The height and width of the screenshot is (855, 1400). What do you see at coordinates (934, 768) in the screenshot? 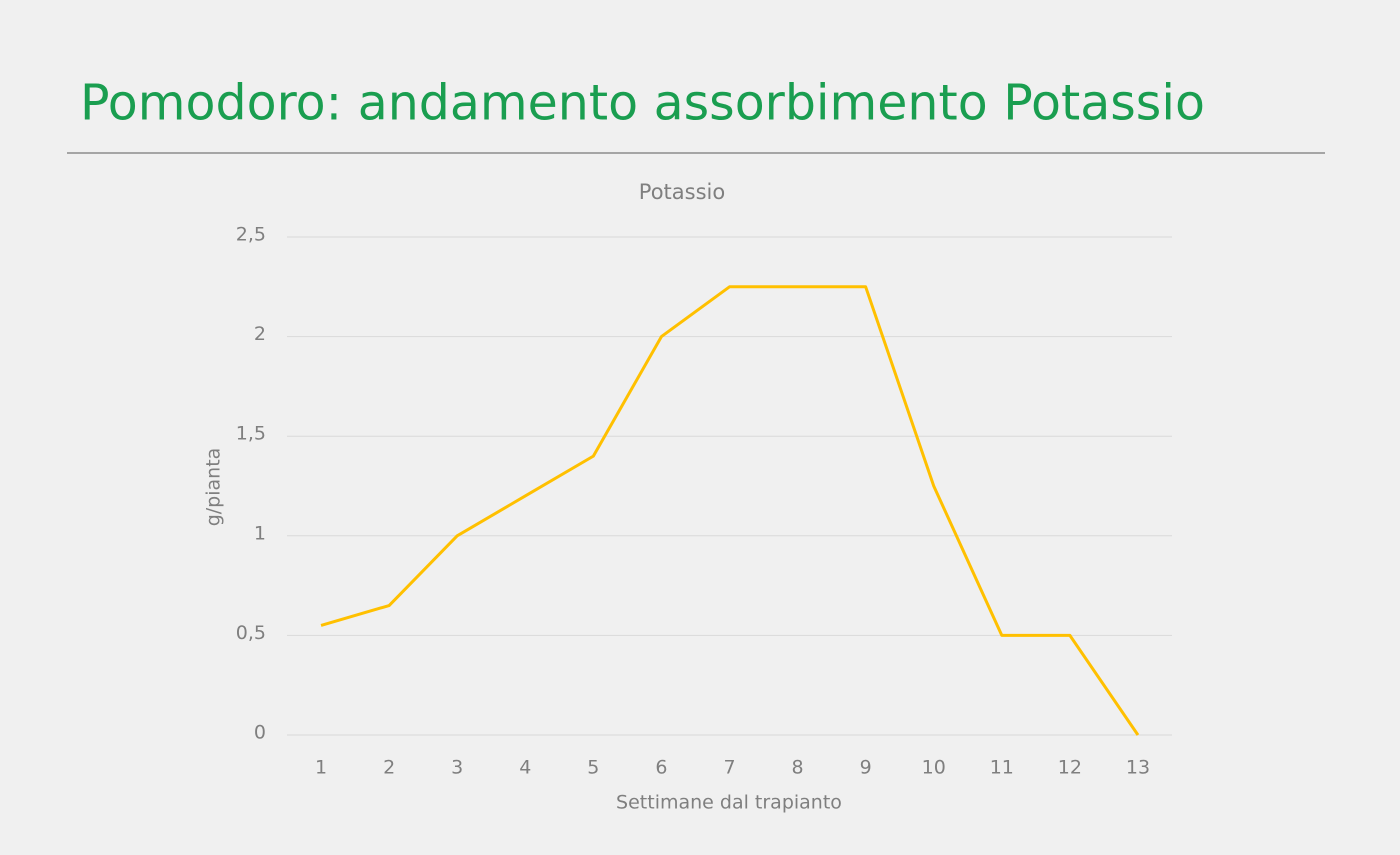
I see `x-tick-label: 10` at bounding box center [934, 768].